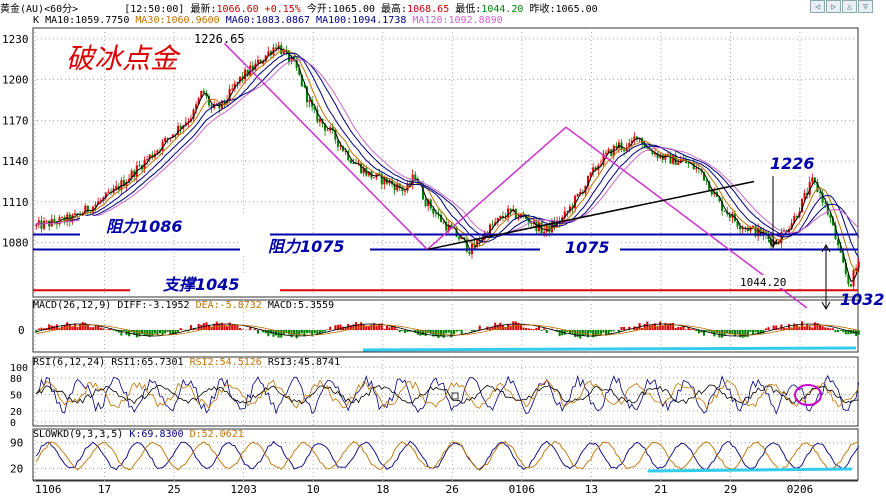 The height and width of the screenshot is (499, 886). I want to click on rsi-line, so click(448, 394).